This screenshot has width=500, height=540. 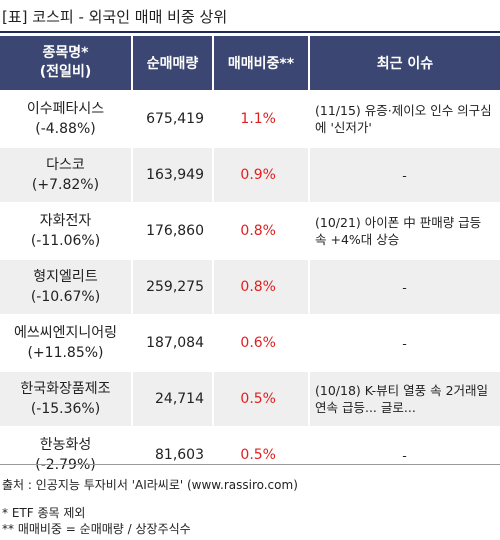 What do you see at coordinates (66, 286) in the screenshot?
I see `stock-name-cell: 형지엘리트 (-10.67%)` at bounding box center [66, 286].